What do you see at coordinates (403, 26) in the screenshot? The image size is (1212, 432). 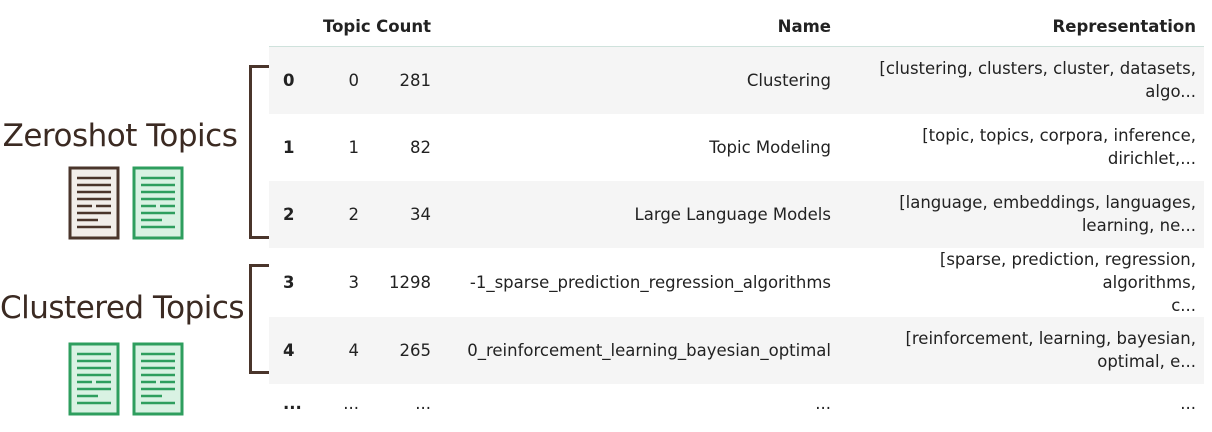 I see `header-count: Count` at bounding box center [403, 26].